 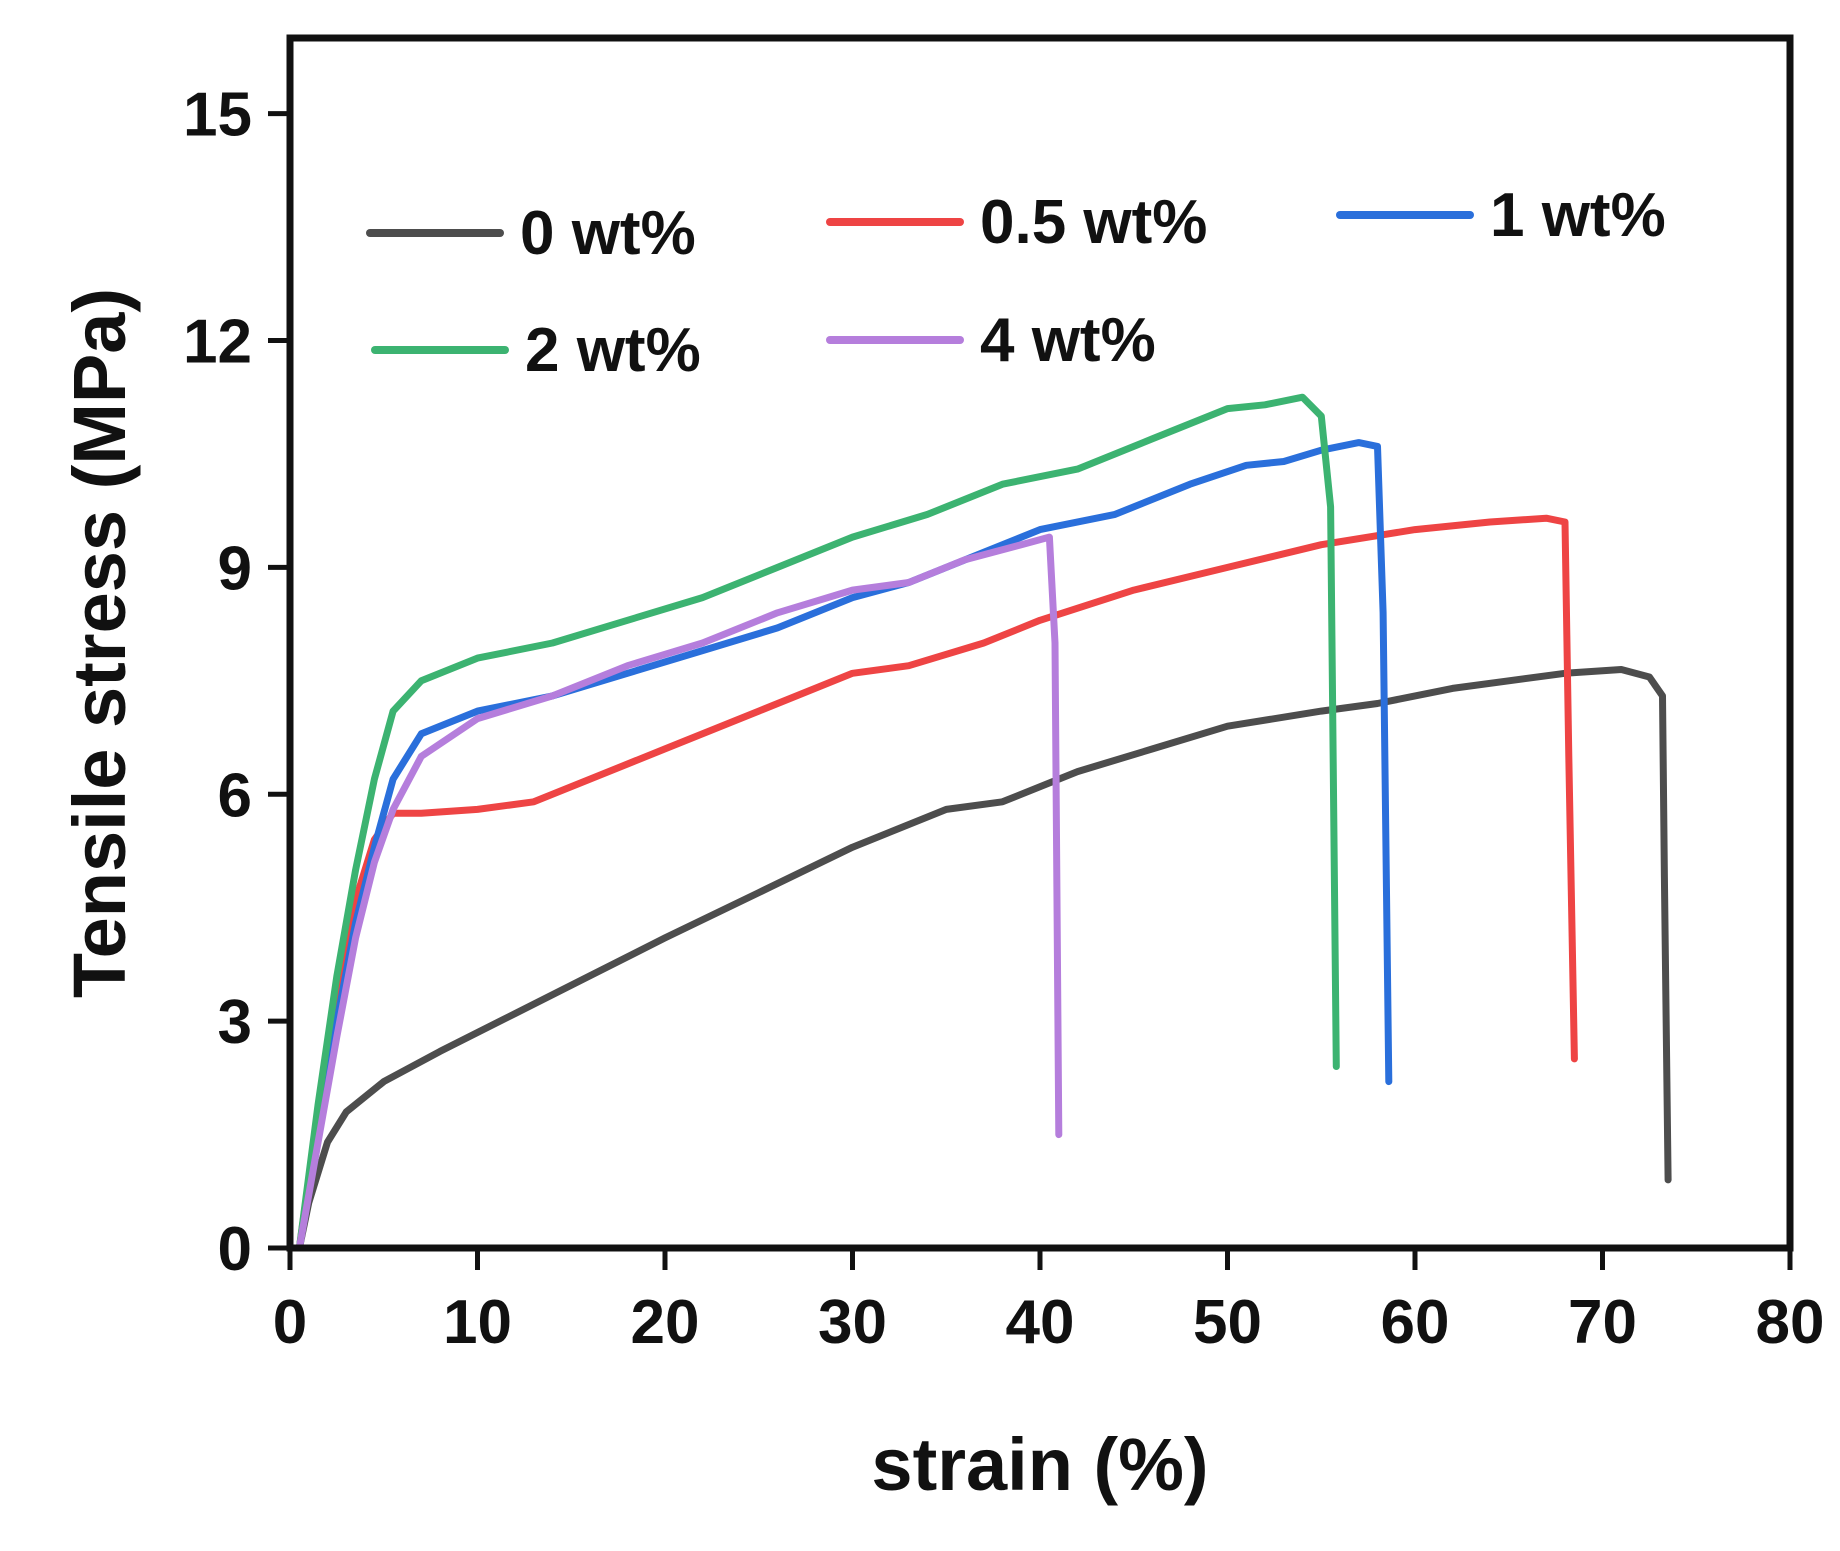 What do you see at coordinates (477, 1322) in the screenshot?
I see `x-tick-label: 10` at bounding box center [477, 1322].